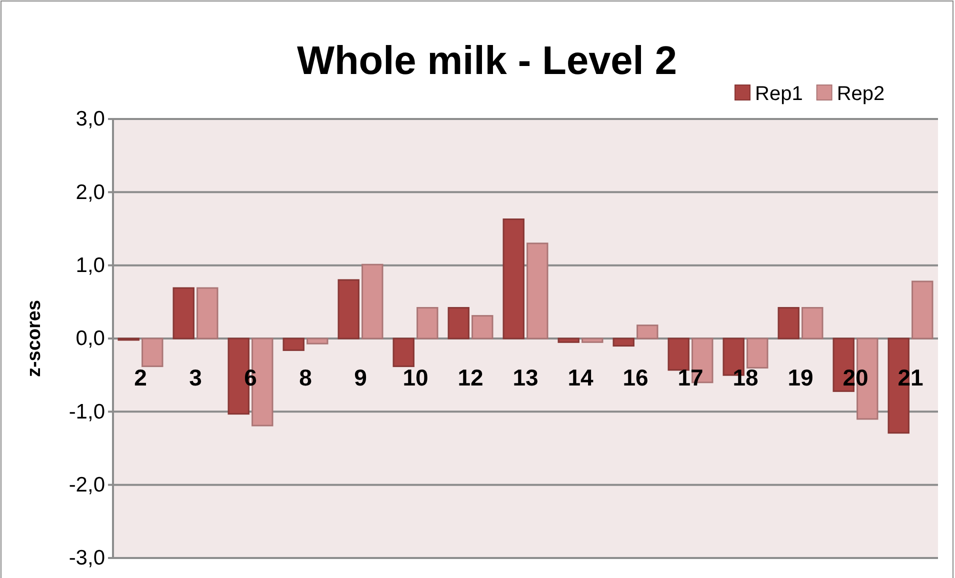 Image resolution: width=955 pixels, height=578 pixels. What do you see at coordinates (415, 377) in the screenshot?
I see `x-tick-label: 10` at bounding box center [415, 377].